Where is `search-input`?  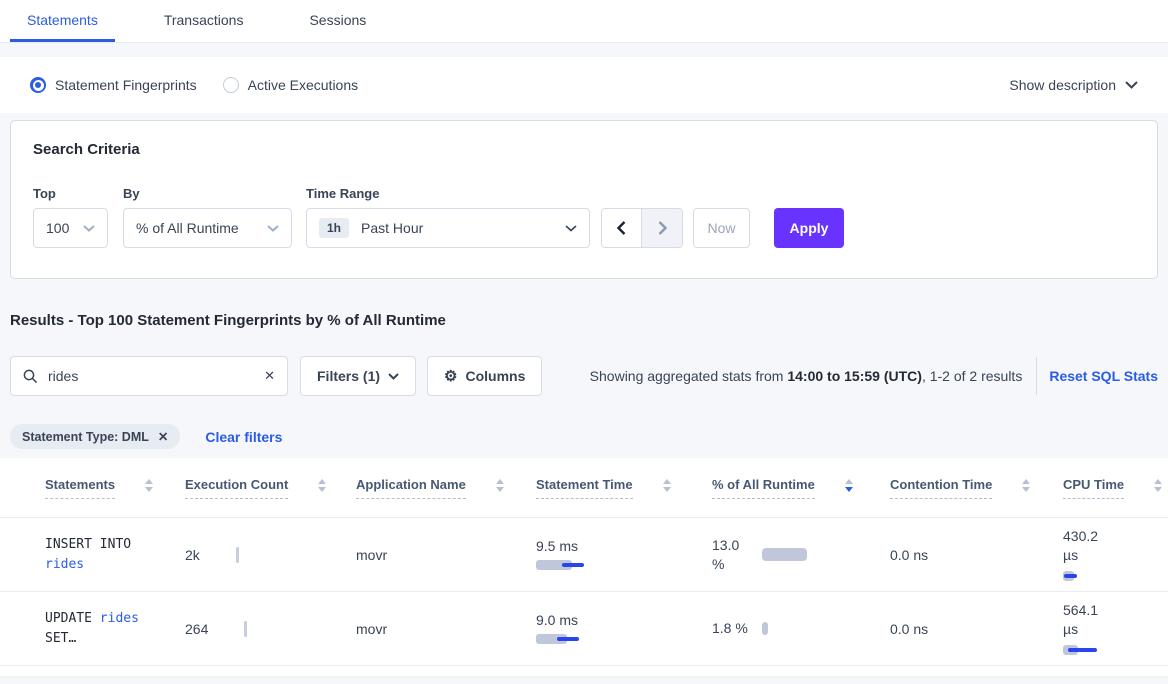 search-input is located at coordinates (151, 376).